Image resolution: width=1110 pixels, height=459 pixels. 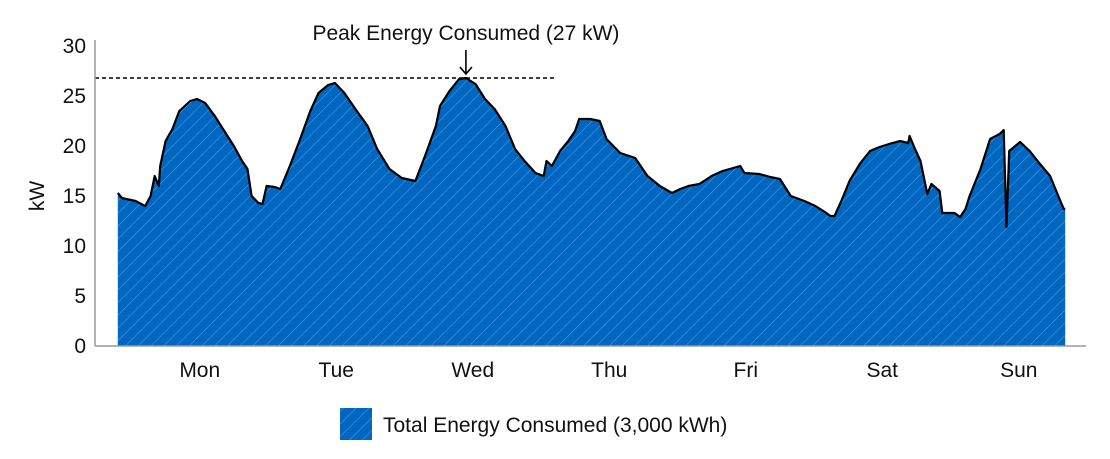 What do you see at coordinates (356, 424) in the screenshot?
I see `legend-swatch` at bounding box center [356, 424].